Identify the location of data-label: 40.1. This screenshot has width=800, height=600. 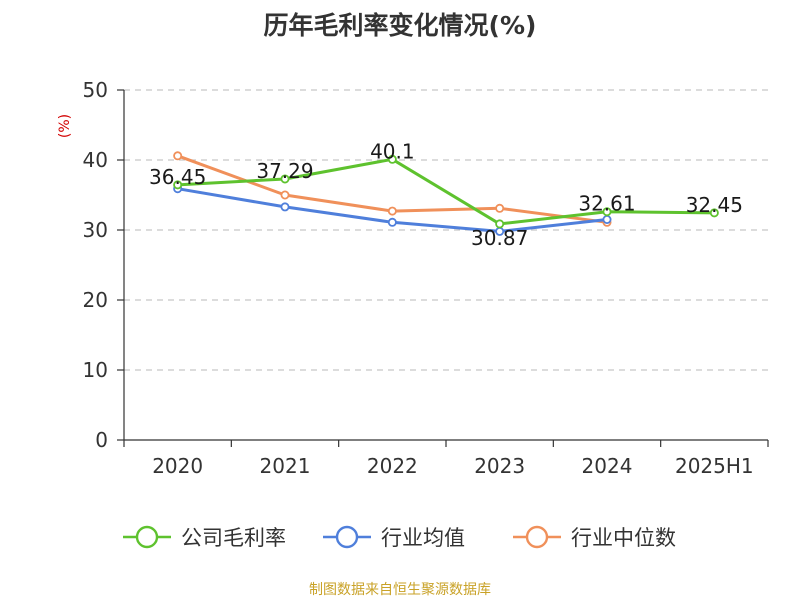
(392, 151).